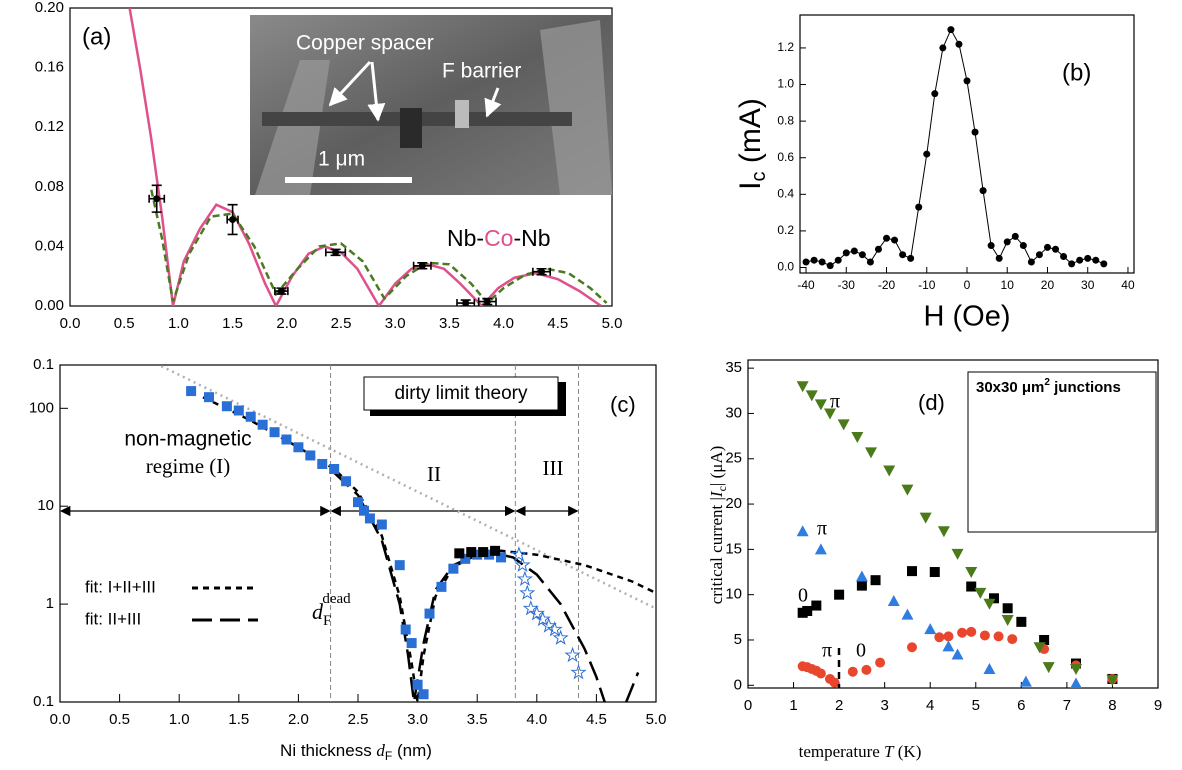 This screenshot has width=1182, height=770. I want to click on x-tick-label: 5.0, so click(612, 323).